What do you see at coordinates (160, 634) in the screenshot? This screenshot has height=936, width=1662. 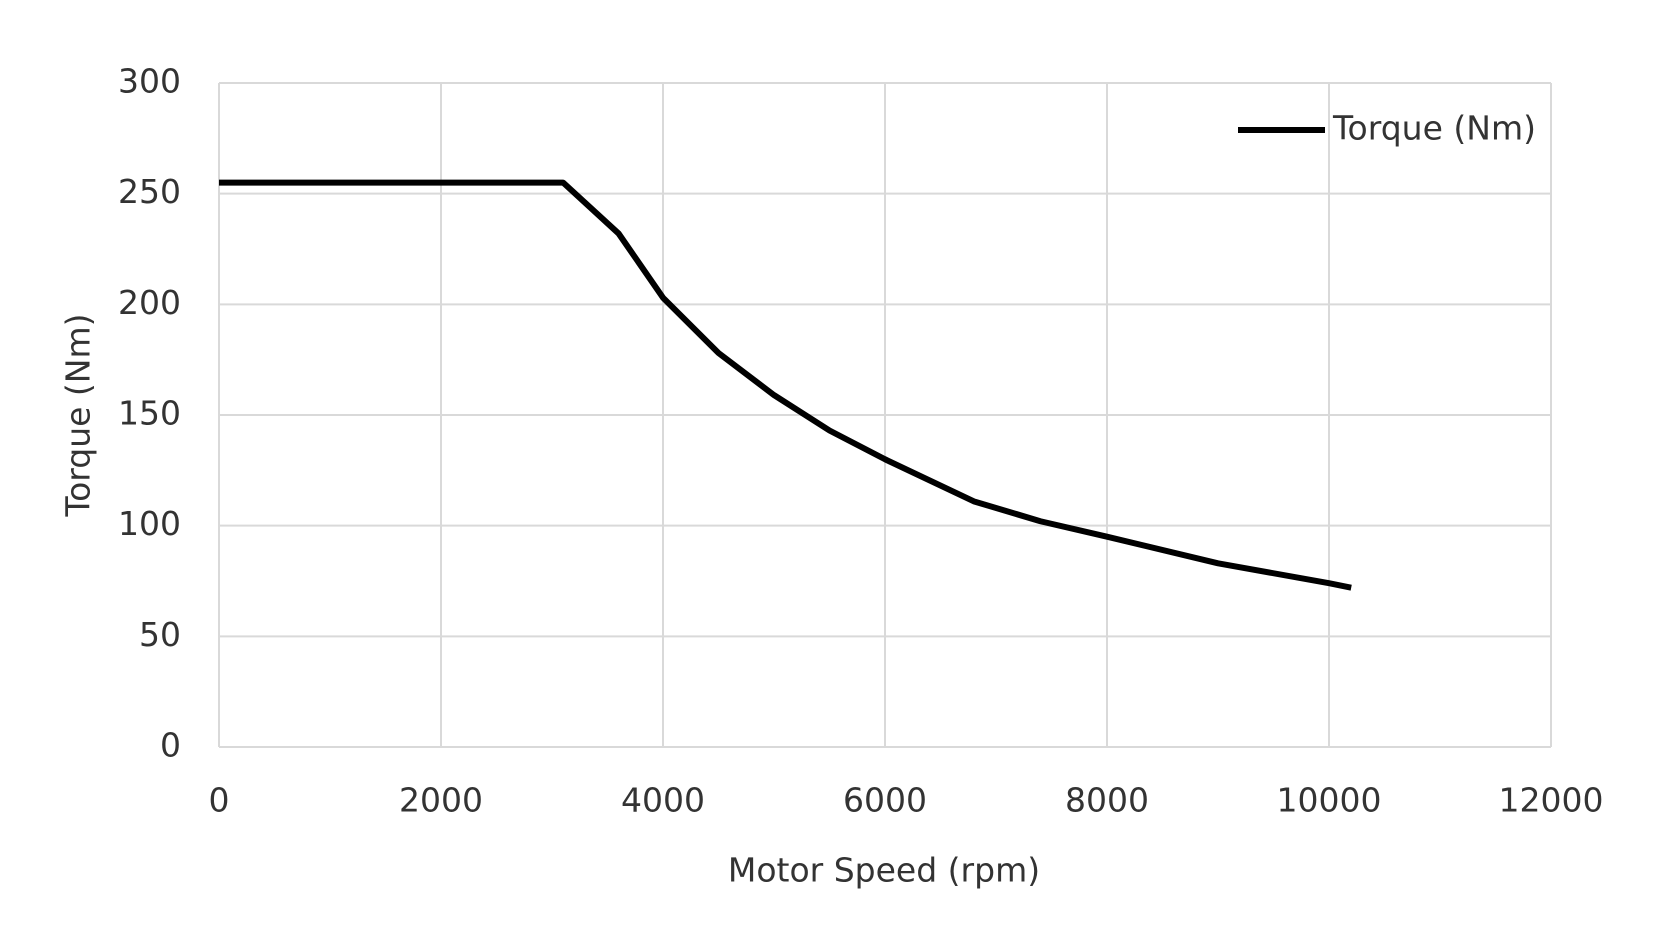 I see `y-tick-label: 50` at bounding box center [160, 634].